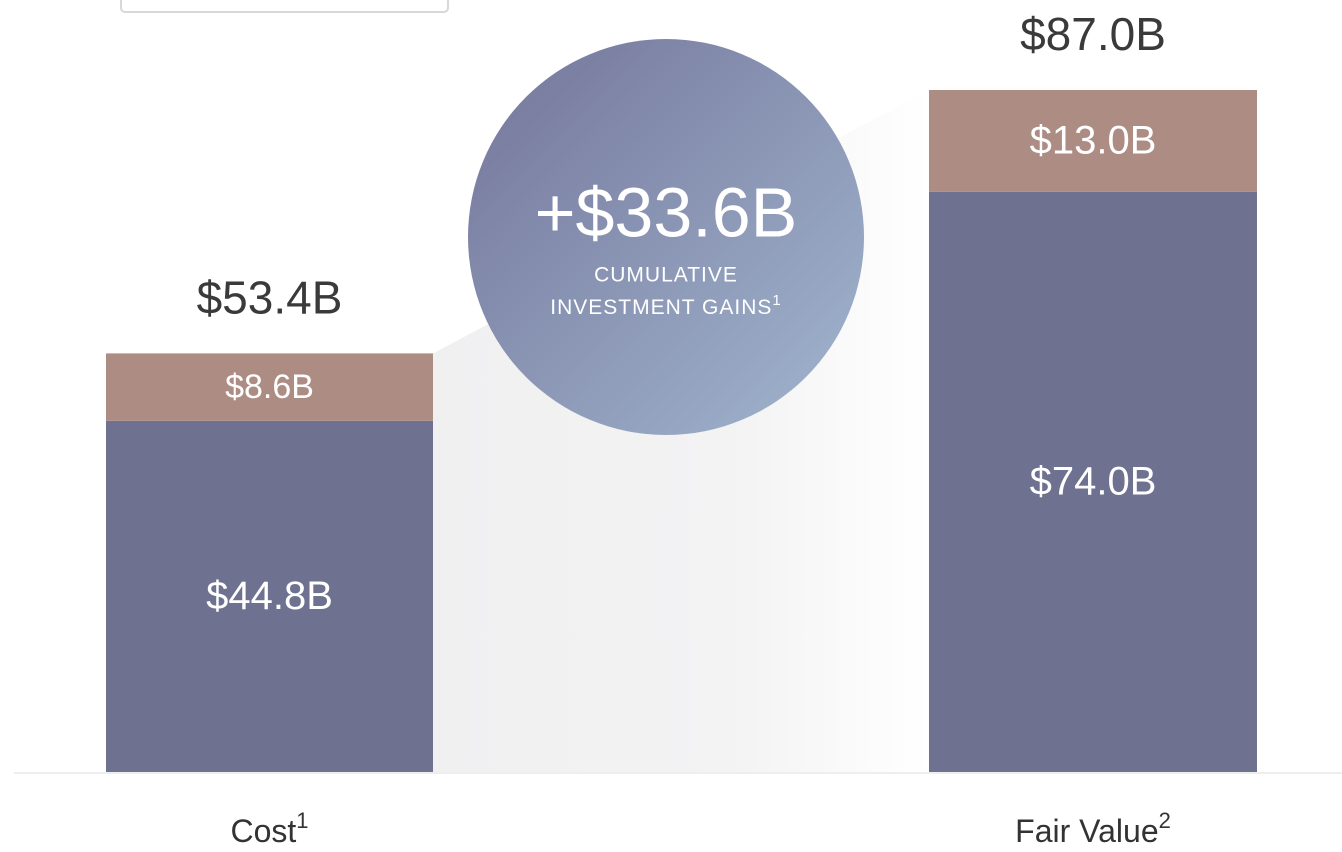 This screenshot has height=852, width=1342. Describe the element at coordinates (661, 307) in the screenshot. I see `gain-caption-text: INVESTMENT GAINS` at that location.